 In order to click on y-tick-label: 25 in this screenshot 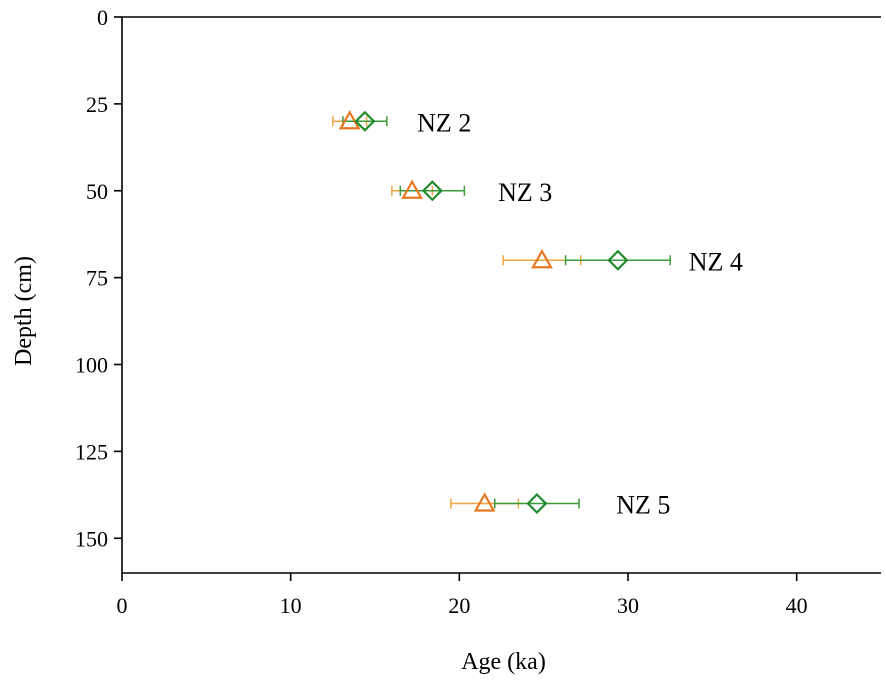, I will do `click(97, 104)`.